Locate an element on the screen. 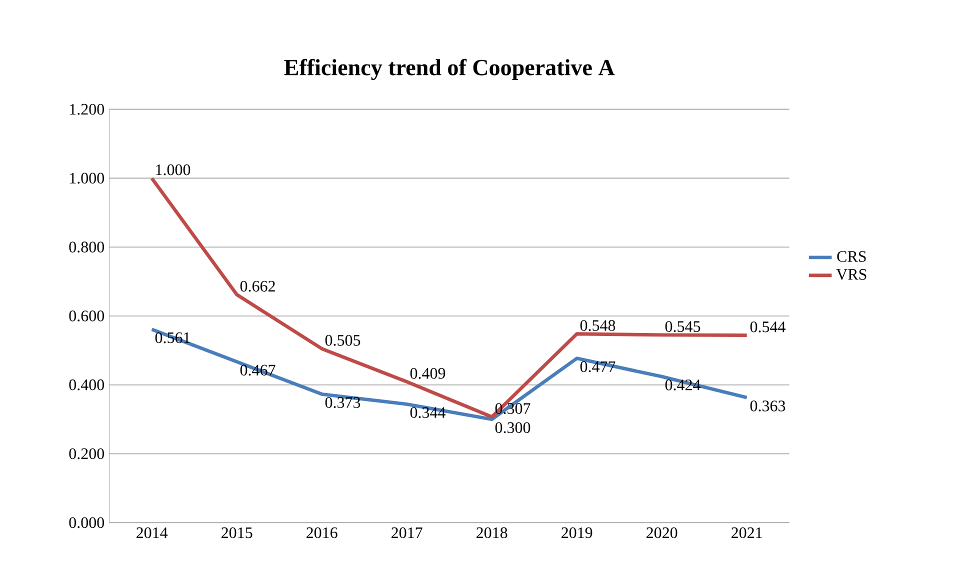 The image size is (954, 580). x-tick-label: 2015 is located at coordinates (237, 532).